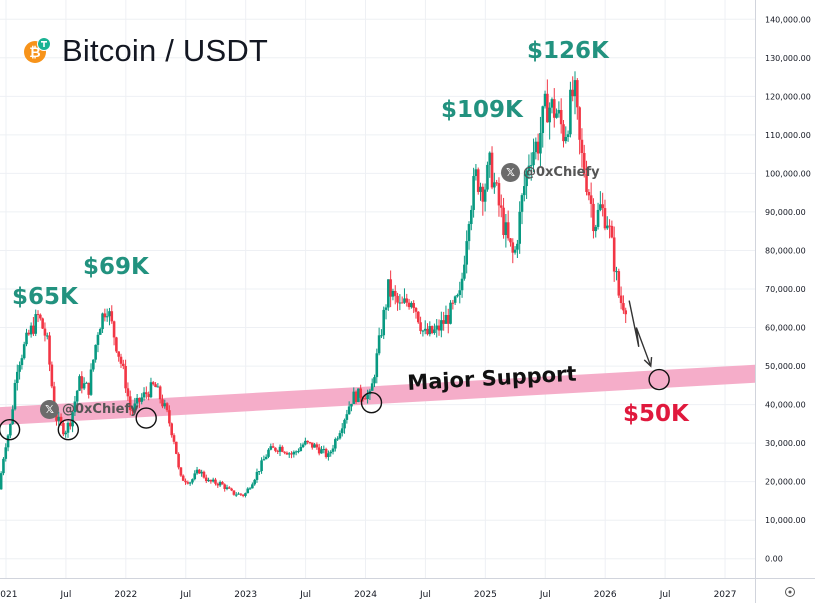  What do you see at coordinates (561, 172) in the screenshot?
I see `watermark-text: @0xChiefy` at bounding box center [561, 172].